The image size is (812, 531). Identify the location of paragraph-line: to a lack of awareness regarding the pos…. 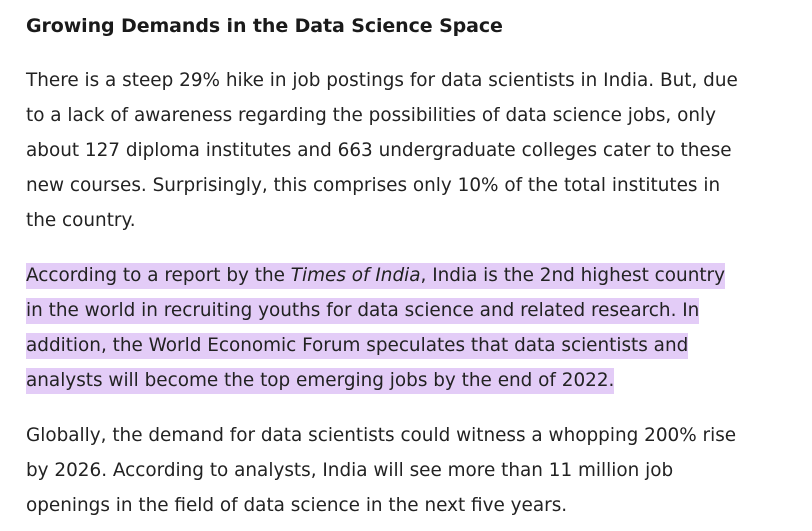
(371, 115).